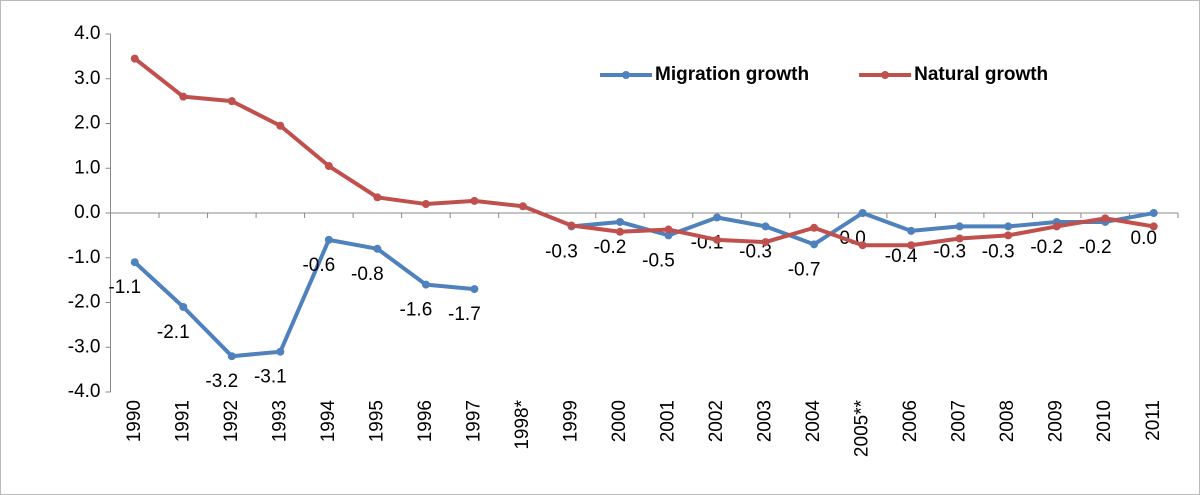 Image resolution: width=1200 pixels, height=495 pixels. Describe the element at coordinates (732, 74) in the screenshot. I see `legend-label: Migration growth` at that location.